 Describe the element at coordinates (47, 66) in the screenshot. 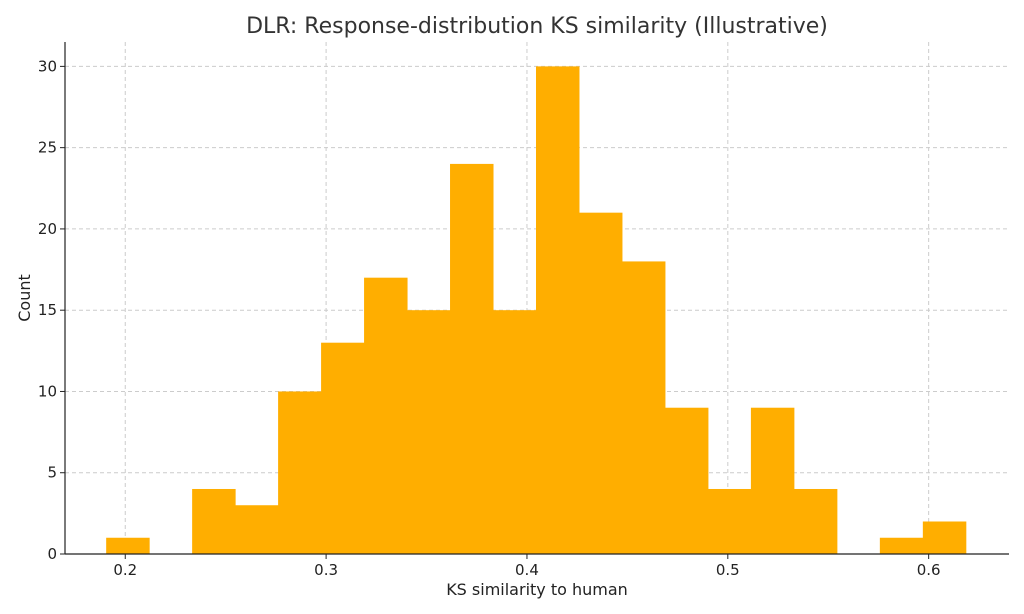

I see `y-tick-label-6: 30` at that location.